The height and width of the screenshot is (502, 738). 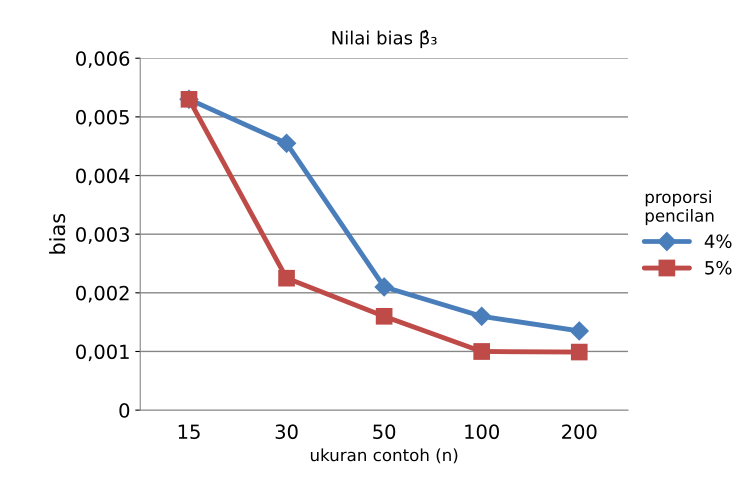 I want to click on y-tick-label: 0,002, so click(x=102, y=294).